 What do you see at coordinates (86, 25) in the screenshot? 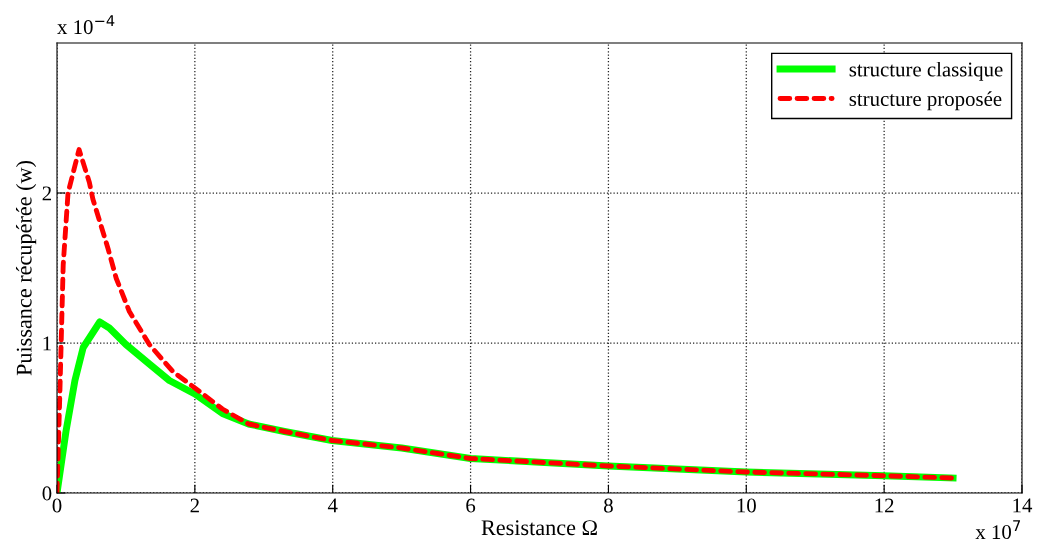
I see `text: x 10$^{−4}$` at bounding box center [86, 25].